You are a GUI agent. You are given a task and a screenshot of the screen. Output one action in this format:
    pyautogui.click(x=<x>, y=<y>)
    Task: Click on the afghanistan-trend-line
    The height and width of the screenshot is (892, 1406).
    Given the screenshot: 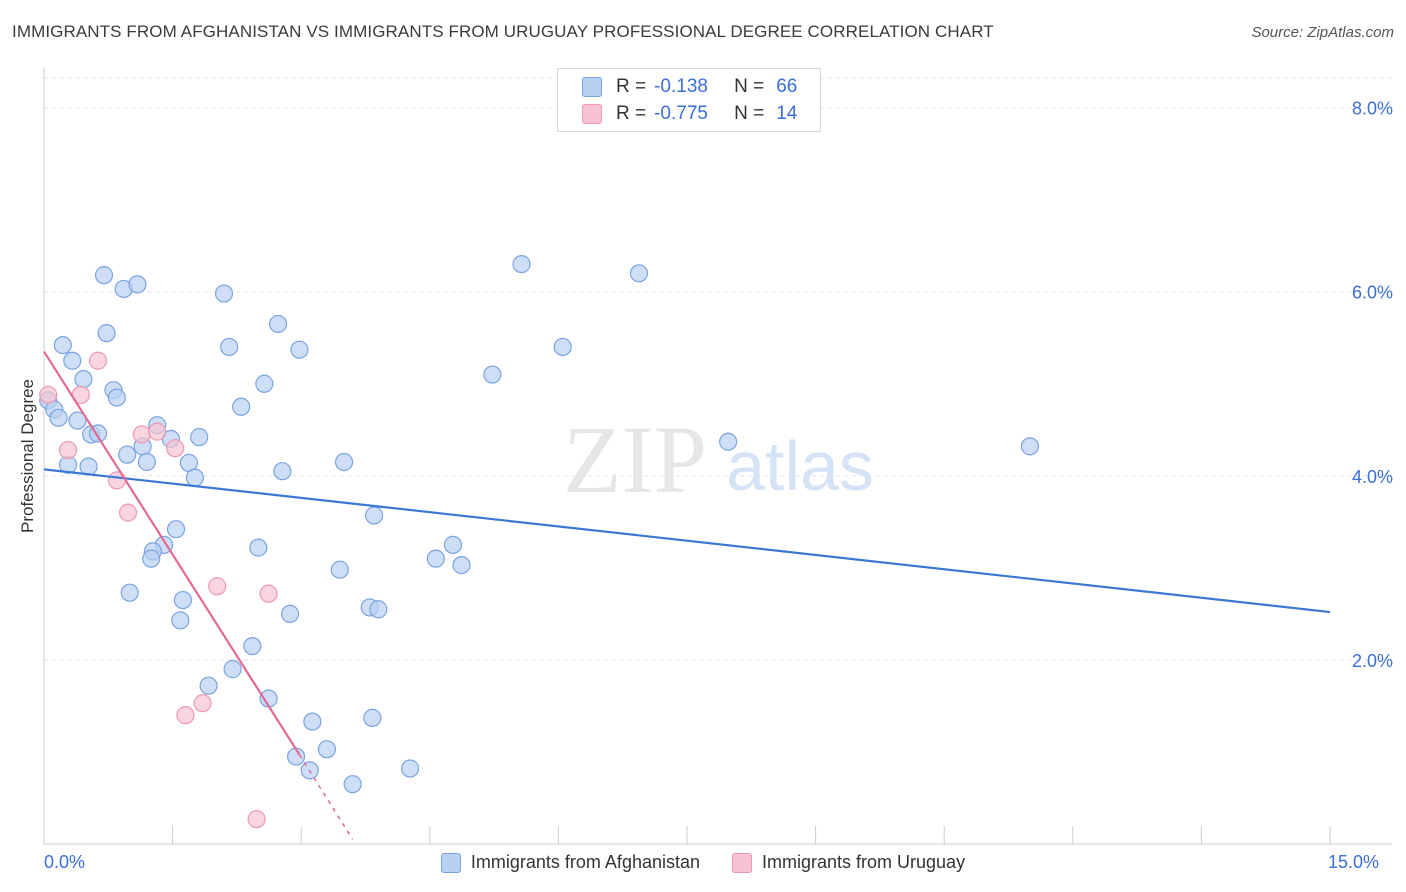 What is the action you would take?
    pyautogui.click(x=687, y=541)
    